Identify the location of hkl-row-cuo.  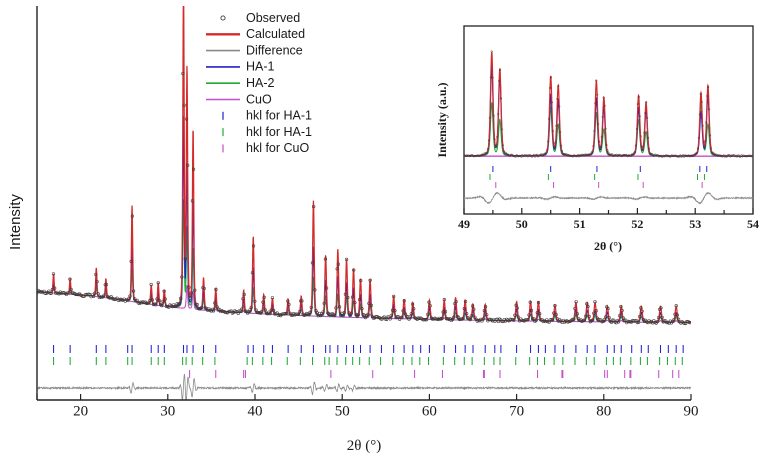
(434, 374).